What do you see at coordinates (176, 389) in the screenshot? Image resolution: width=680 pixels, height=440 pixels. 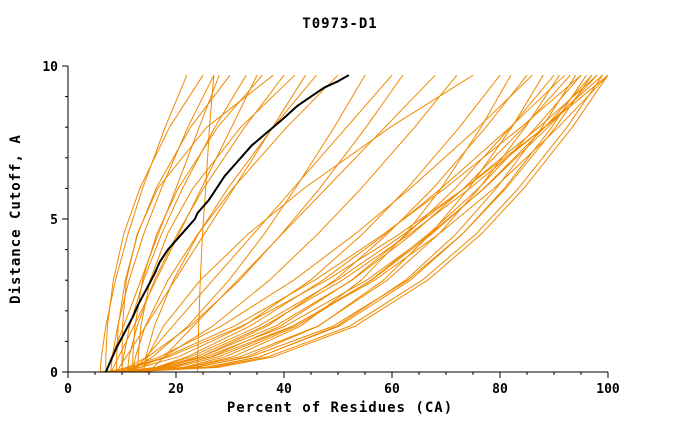 I see `x-tick-label: 20` at bounding box center [176, 389].